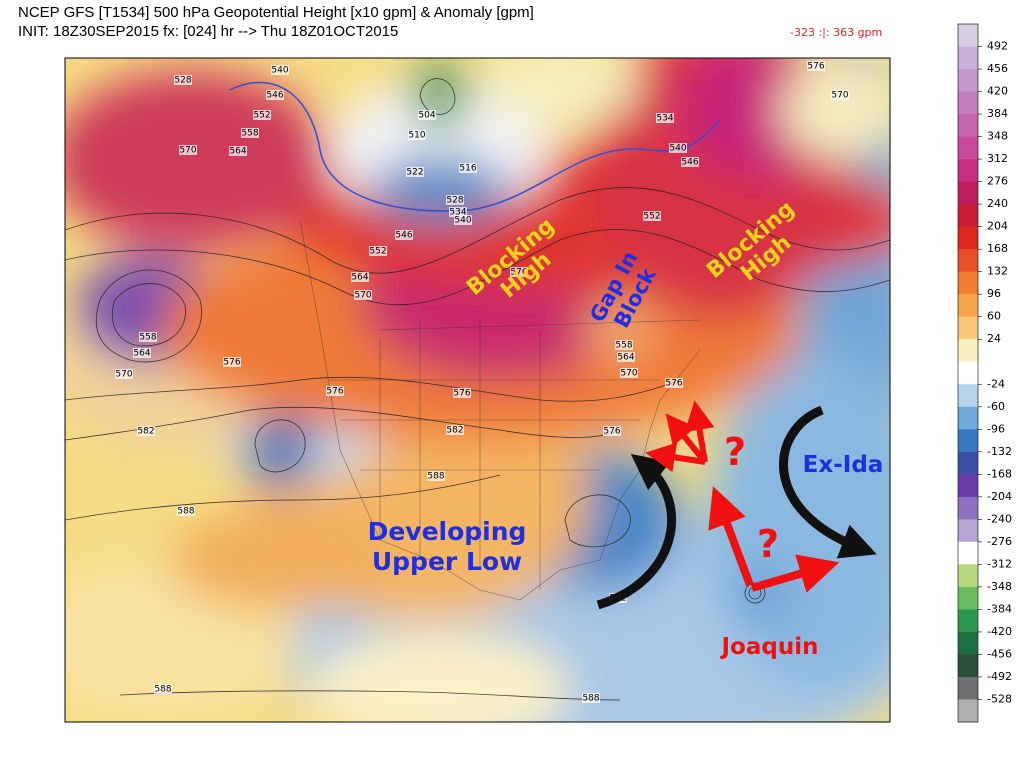 The image size is (1024, 768). What do you see at coordinates (997, 113) in the screenshot?
I see `colorbar-tick-label: 384` at bounding box center [997, 113].